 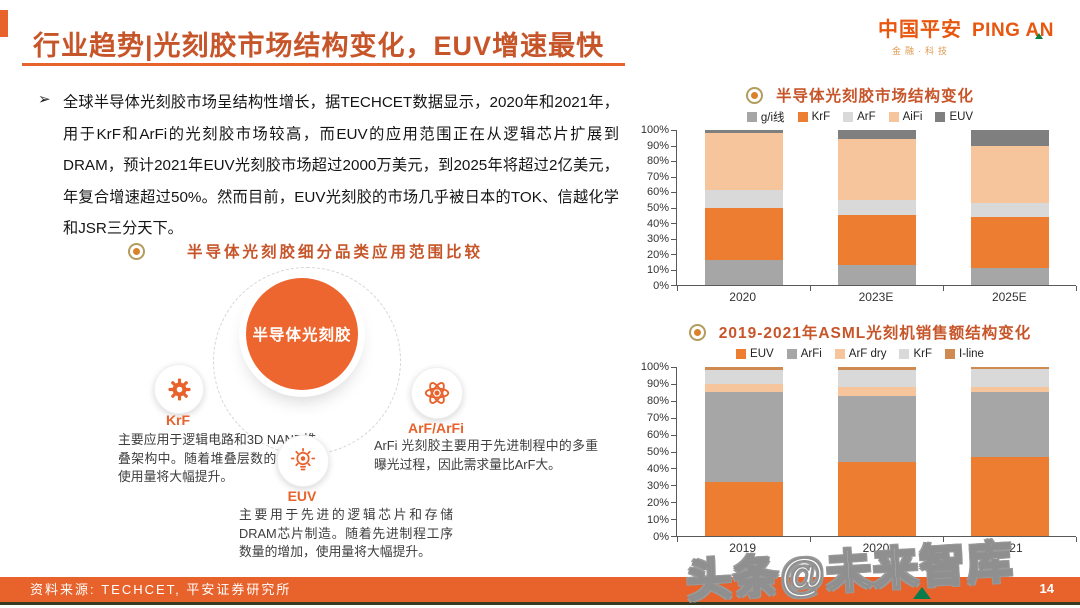 I want to click on chart-legend: g/i线 KrF ArF AiFi EUV, so click(x=860, y=116).